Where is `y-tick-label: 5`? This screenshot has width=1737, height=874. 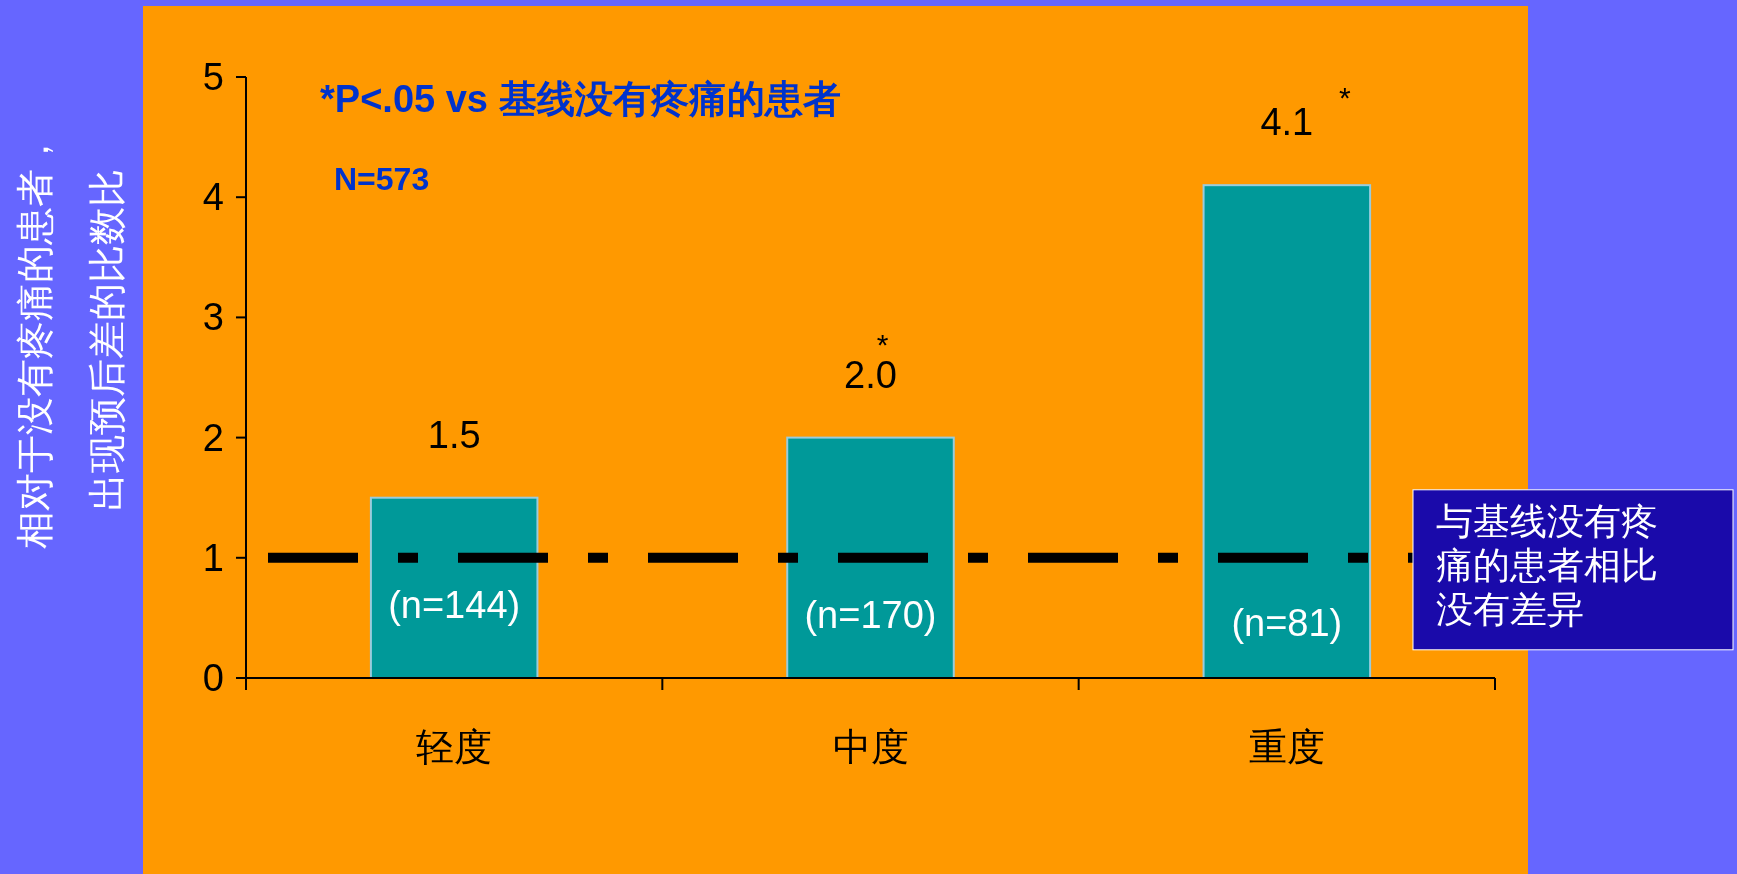
y-tick-label: 5 is located at coordinates (213, 77).